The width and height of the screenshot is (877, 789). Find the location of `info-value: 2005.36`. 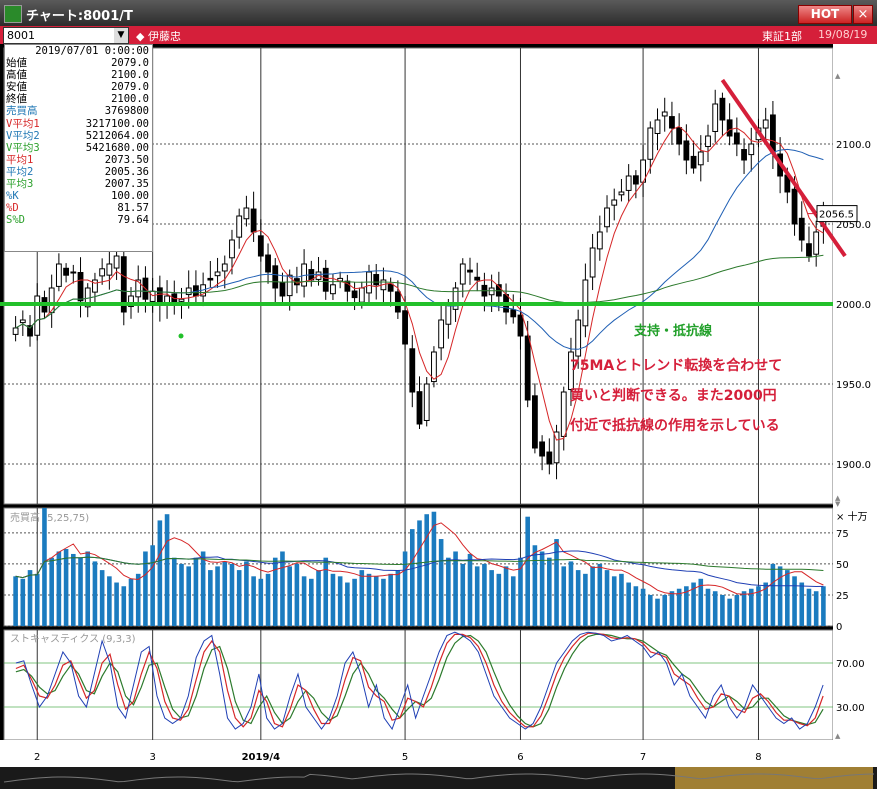

info-value: 2005.36 is located at coordinates (126, 171).